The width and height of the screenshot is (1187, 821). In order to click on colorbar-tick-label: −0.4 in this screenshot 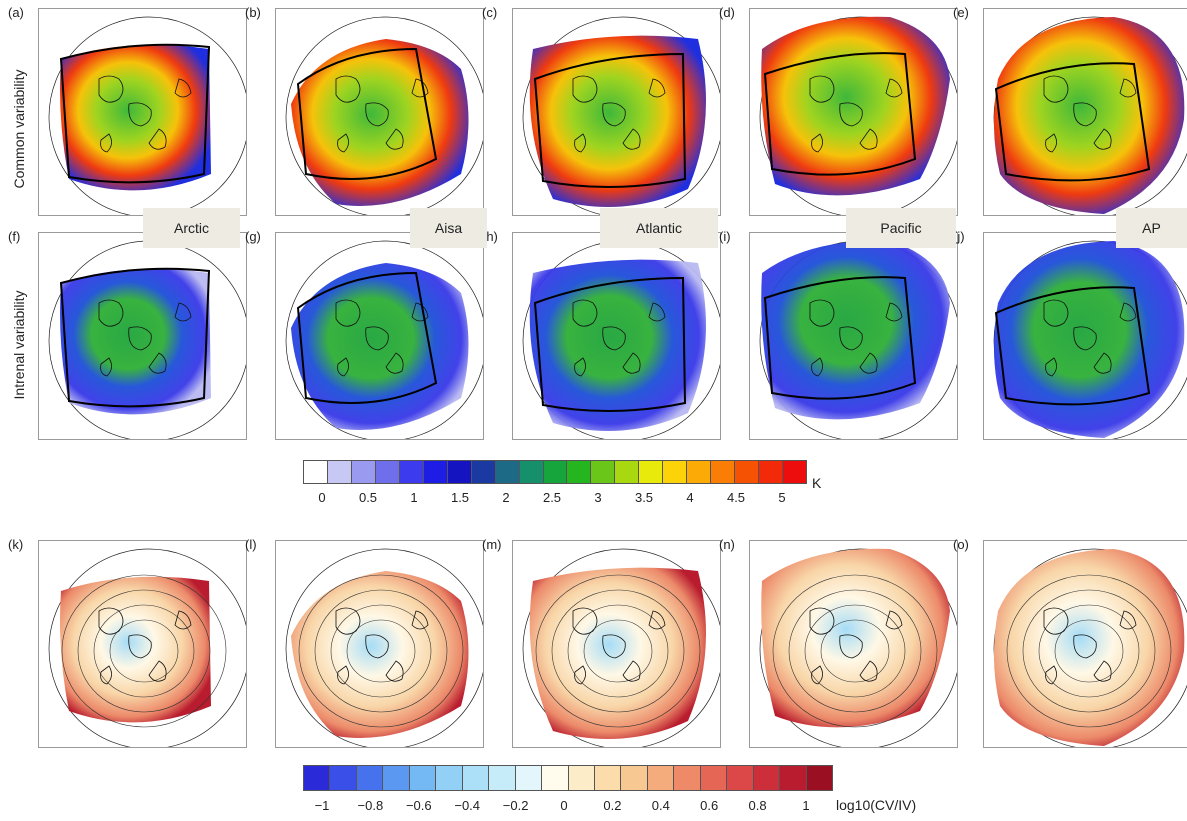, I will do `click(467, 805)`.